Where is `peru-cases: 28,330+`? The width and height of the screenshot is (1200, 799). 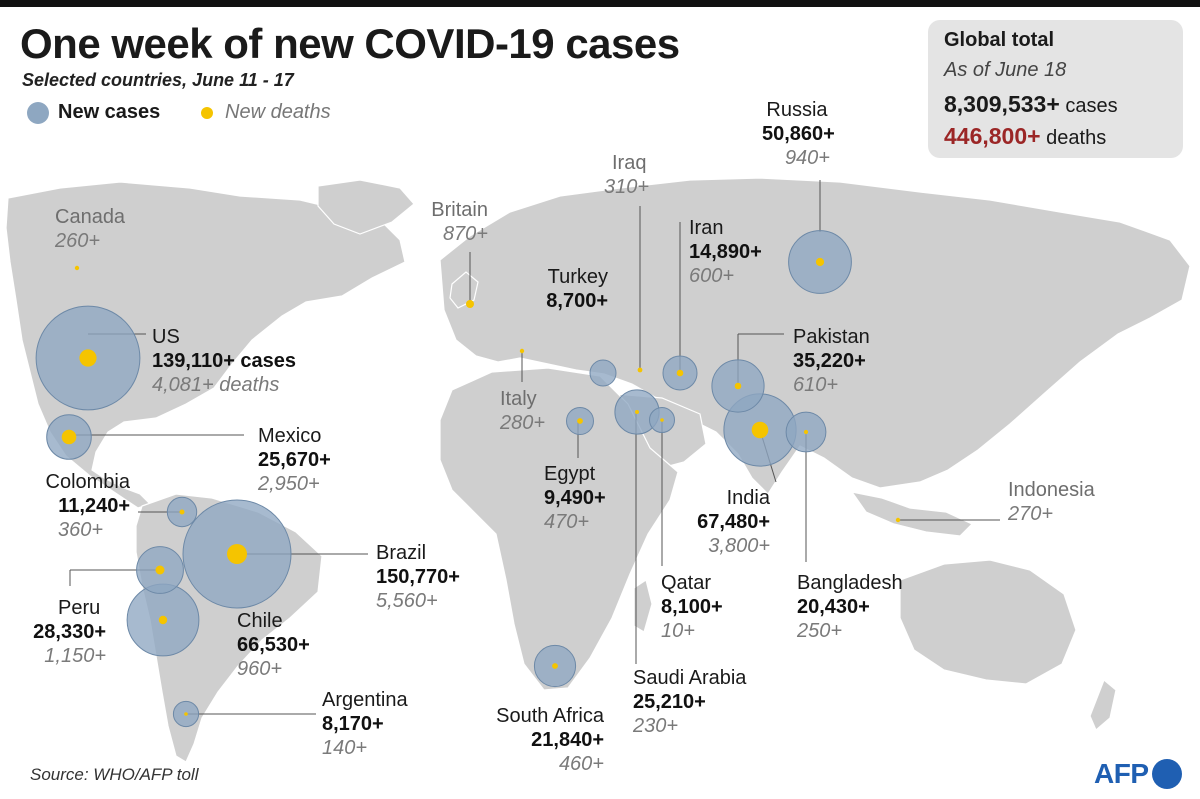 peru-cases: 28,330+ is located at coordinates (69, 632).